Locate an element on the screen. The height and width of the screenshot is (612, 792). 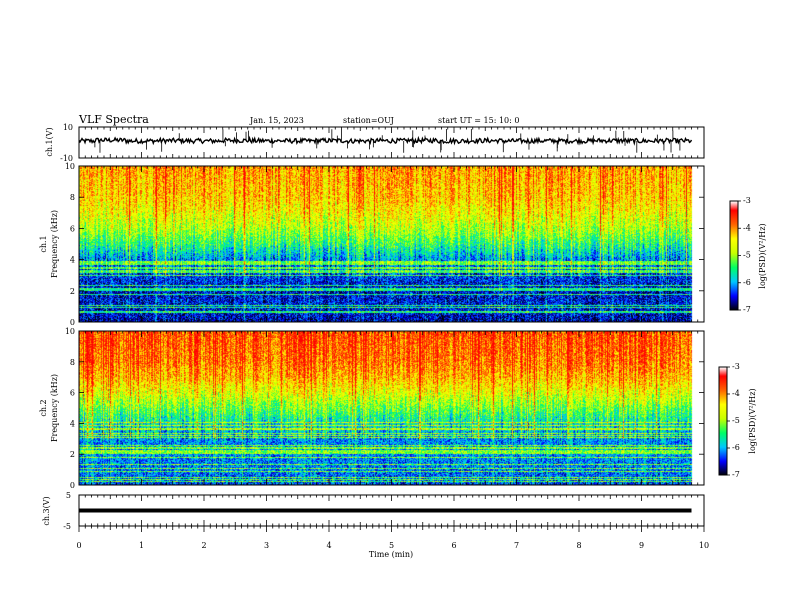
ch1-colorbar-ticks: -3 -4 -5 -6 -7 is located at coordinates (744, 255).